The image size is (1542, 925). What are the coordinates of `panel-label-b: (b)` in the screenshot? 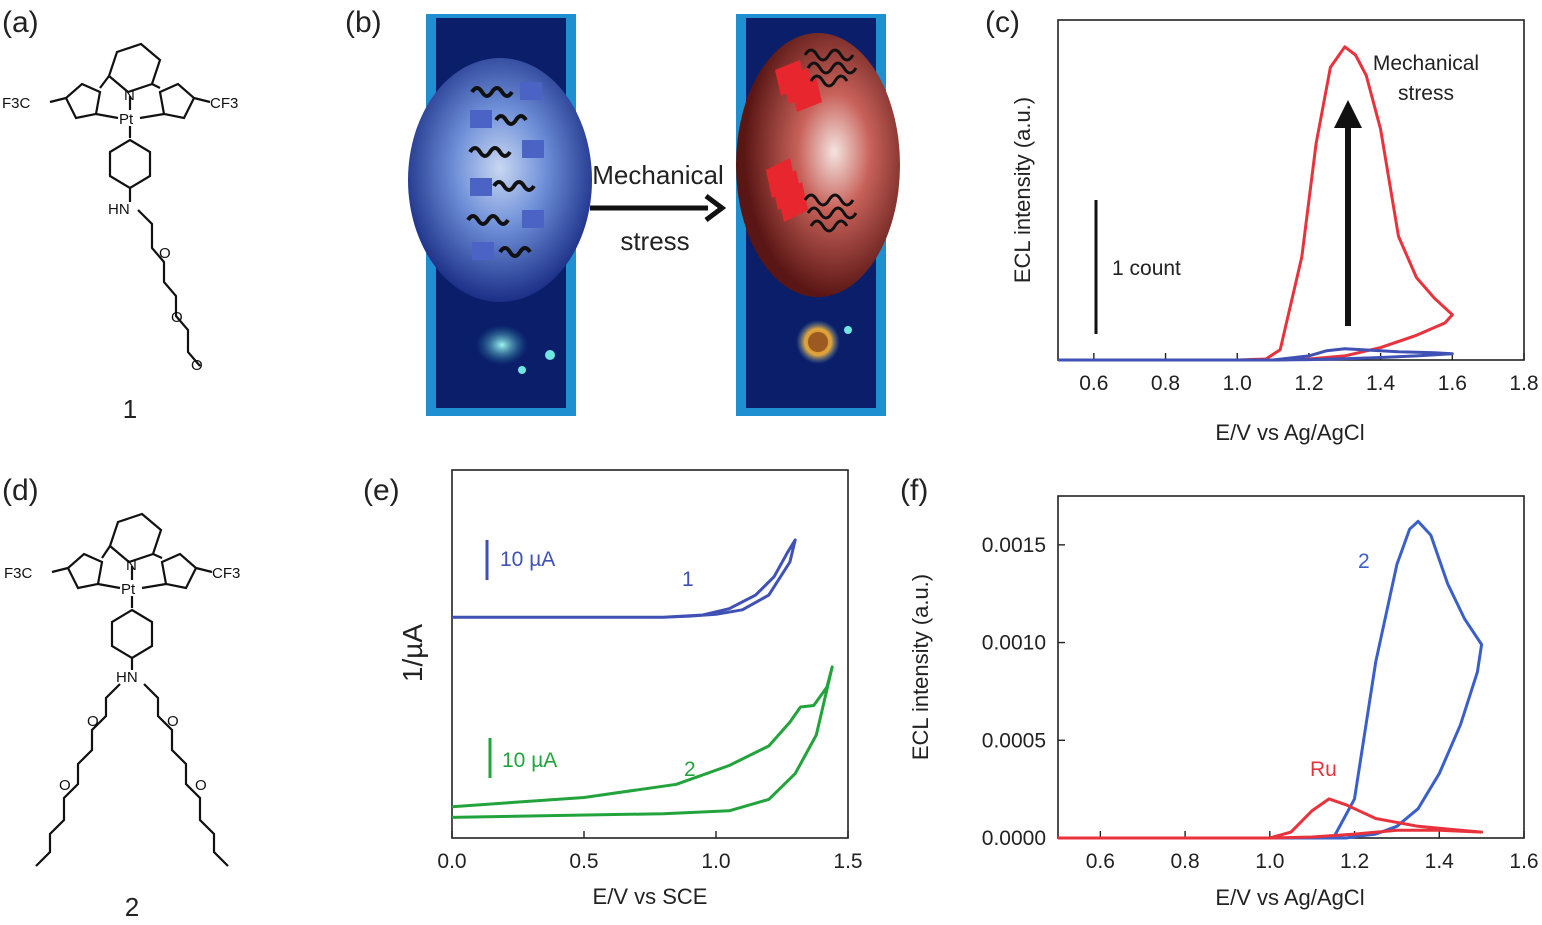 It's located at (363, 22).